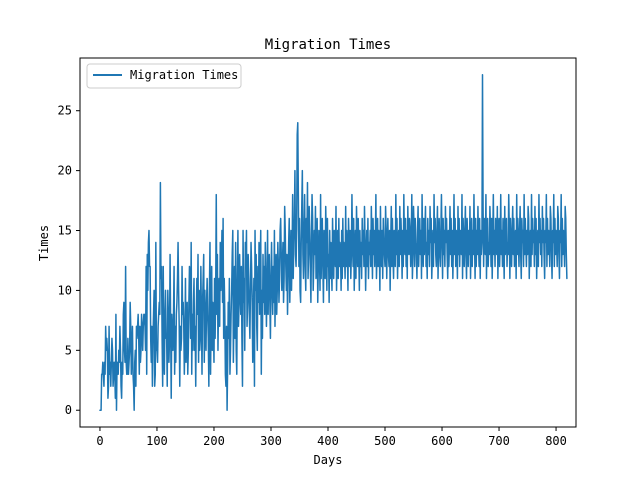 This screenshot has height=480, width=640. Describe the element at coordinates (214, 441) in the screenshot. I see `x-tick-label: 200` at that location.